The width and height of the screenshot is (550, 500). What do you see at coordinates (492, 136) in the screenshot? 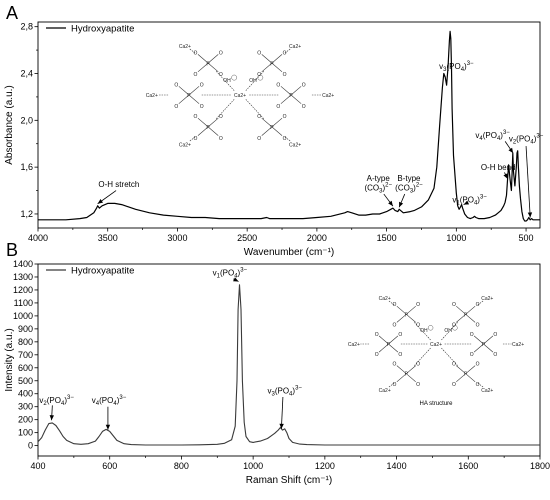
I see `annotation-v4-po4: v4(PO4)3−` at bounding box center [492, 136].